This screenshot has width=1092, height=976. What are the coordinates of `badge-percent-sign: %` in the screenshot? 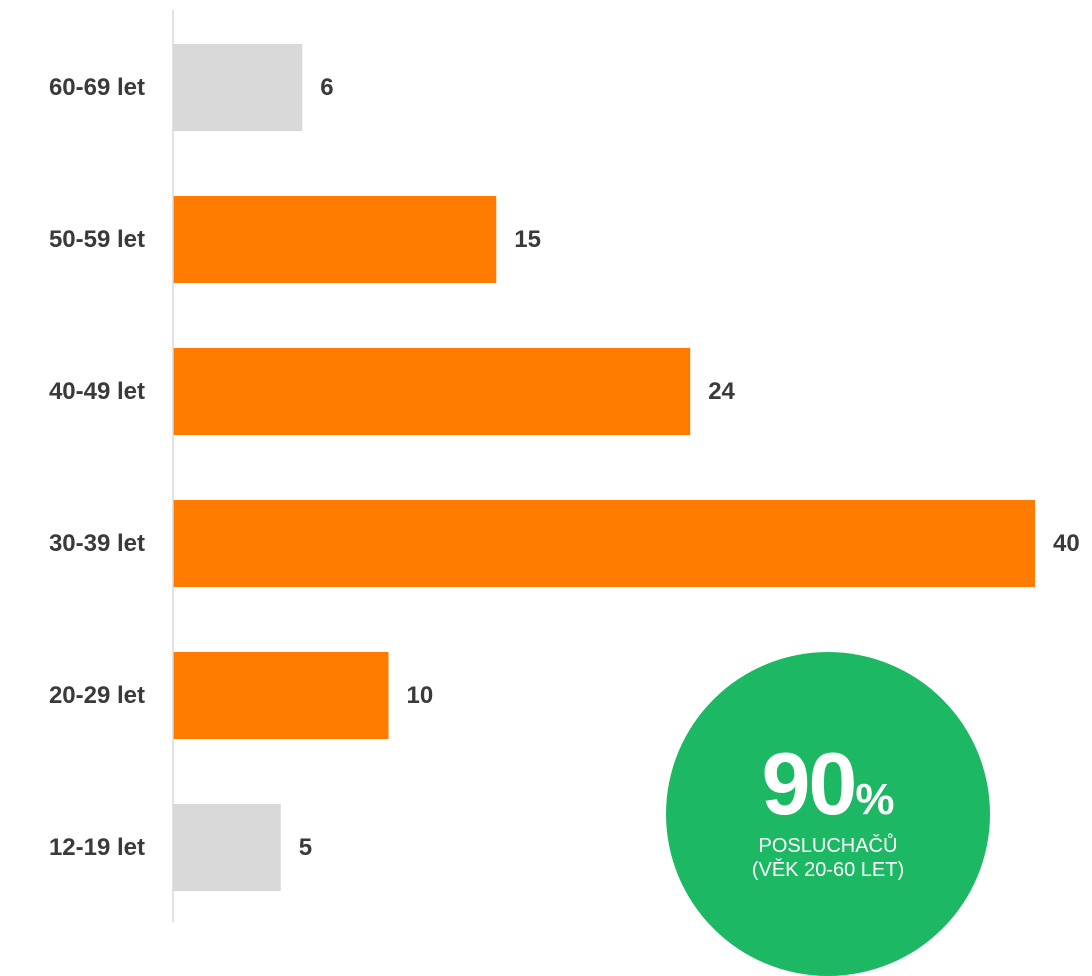 It's located at (875, 799).